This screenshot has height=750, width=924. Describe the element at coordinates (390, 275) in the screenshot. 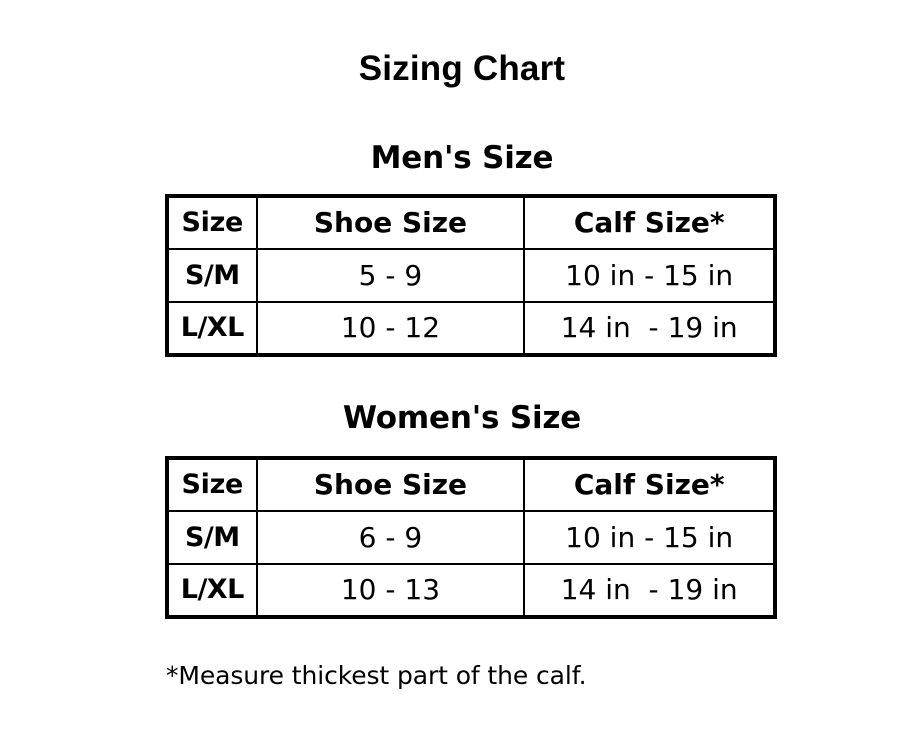

I see `cell-shoe-size: 5 - 9` at that location.